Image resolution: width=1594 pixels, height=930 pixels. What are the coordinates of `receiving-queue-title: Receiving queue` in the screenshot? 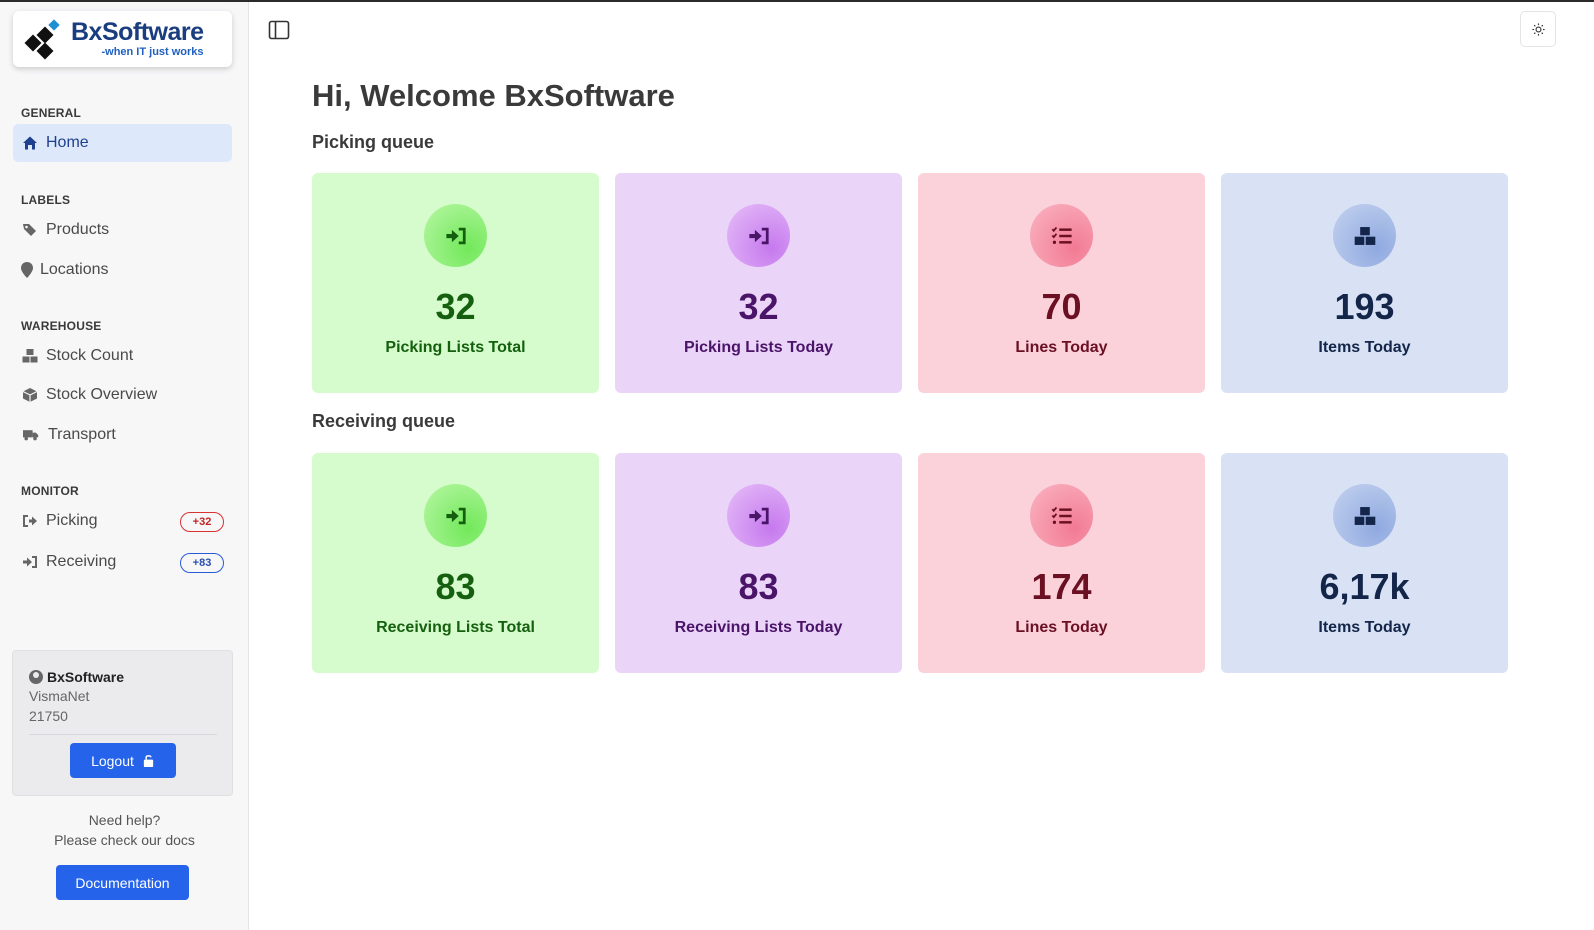 It's located at (384, 421).